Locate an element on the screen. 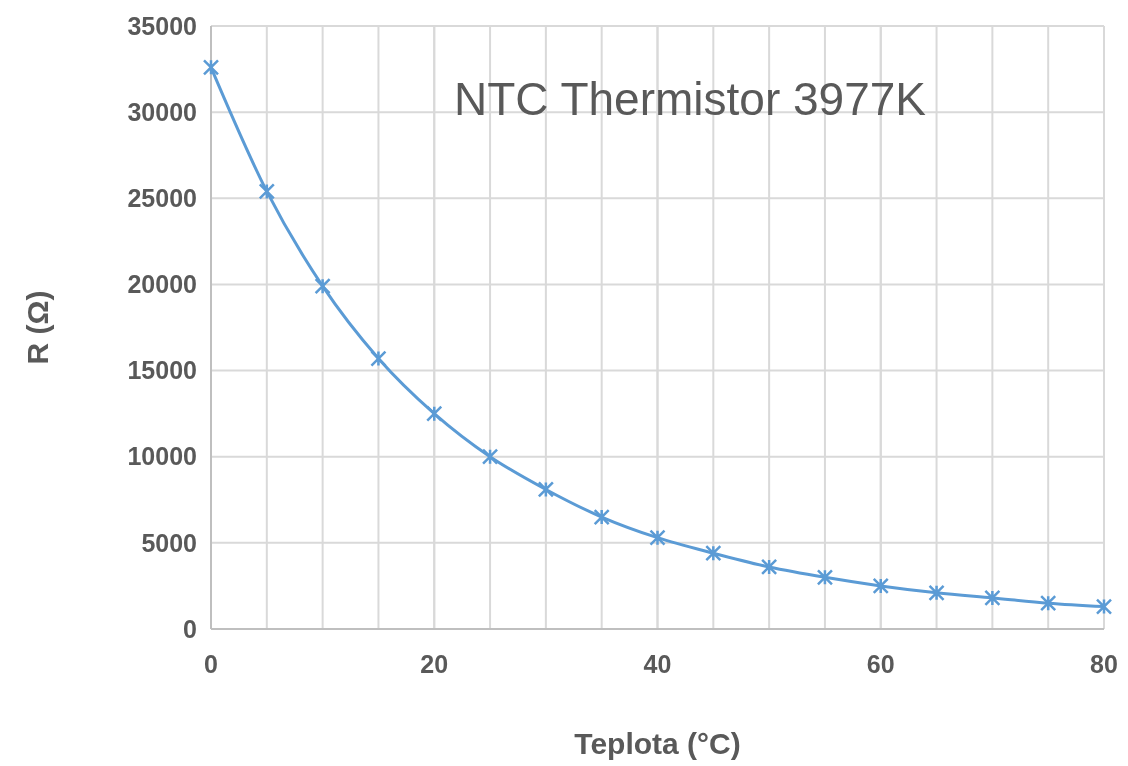  y-tick-label: 35000 is located at coordinates (162, 25).